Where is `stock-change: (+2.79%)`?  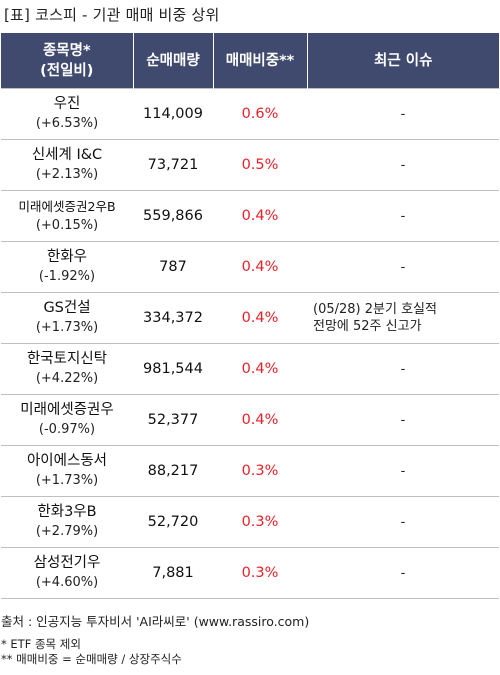
stock-change: (+2.79%) is located at coordinates (67, 531).